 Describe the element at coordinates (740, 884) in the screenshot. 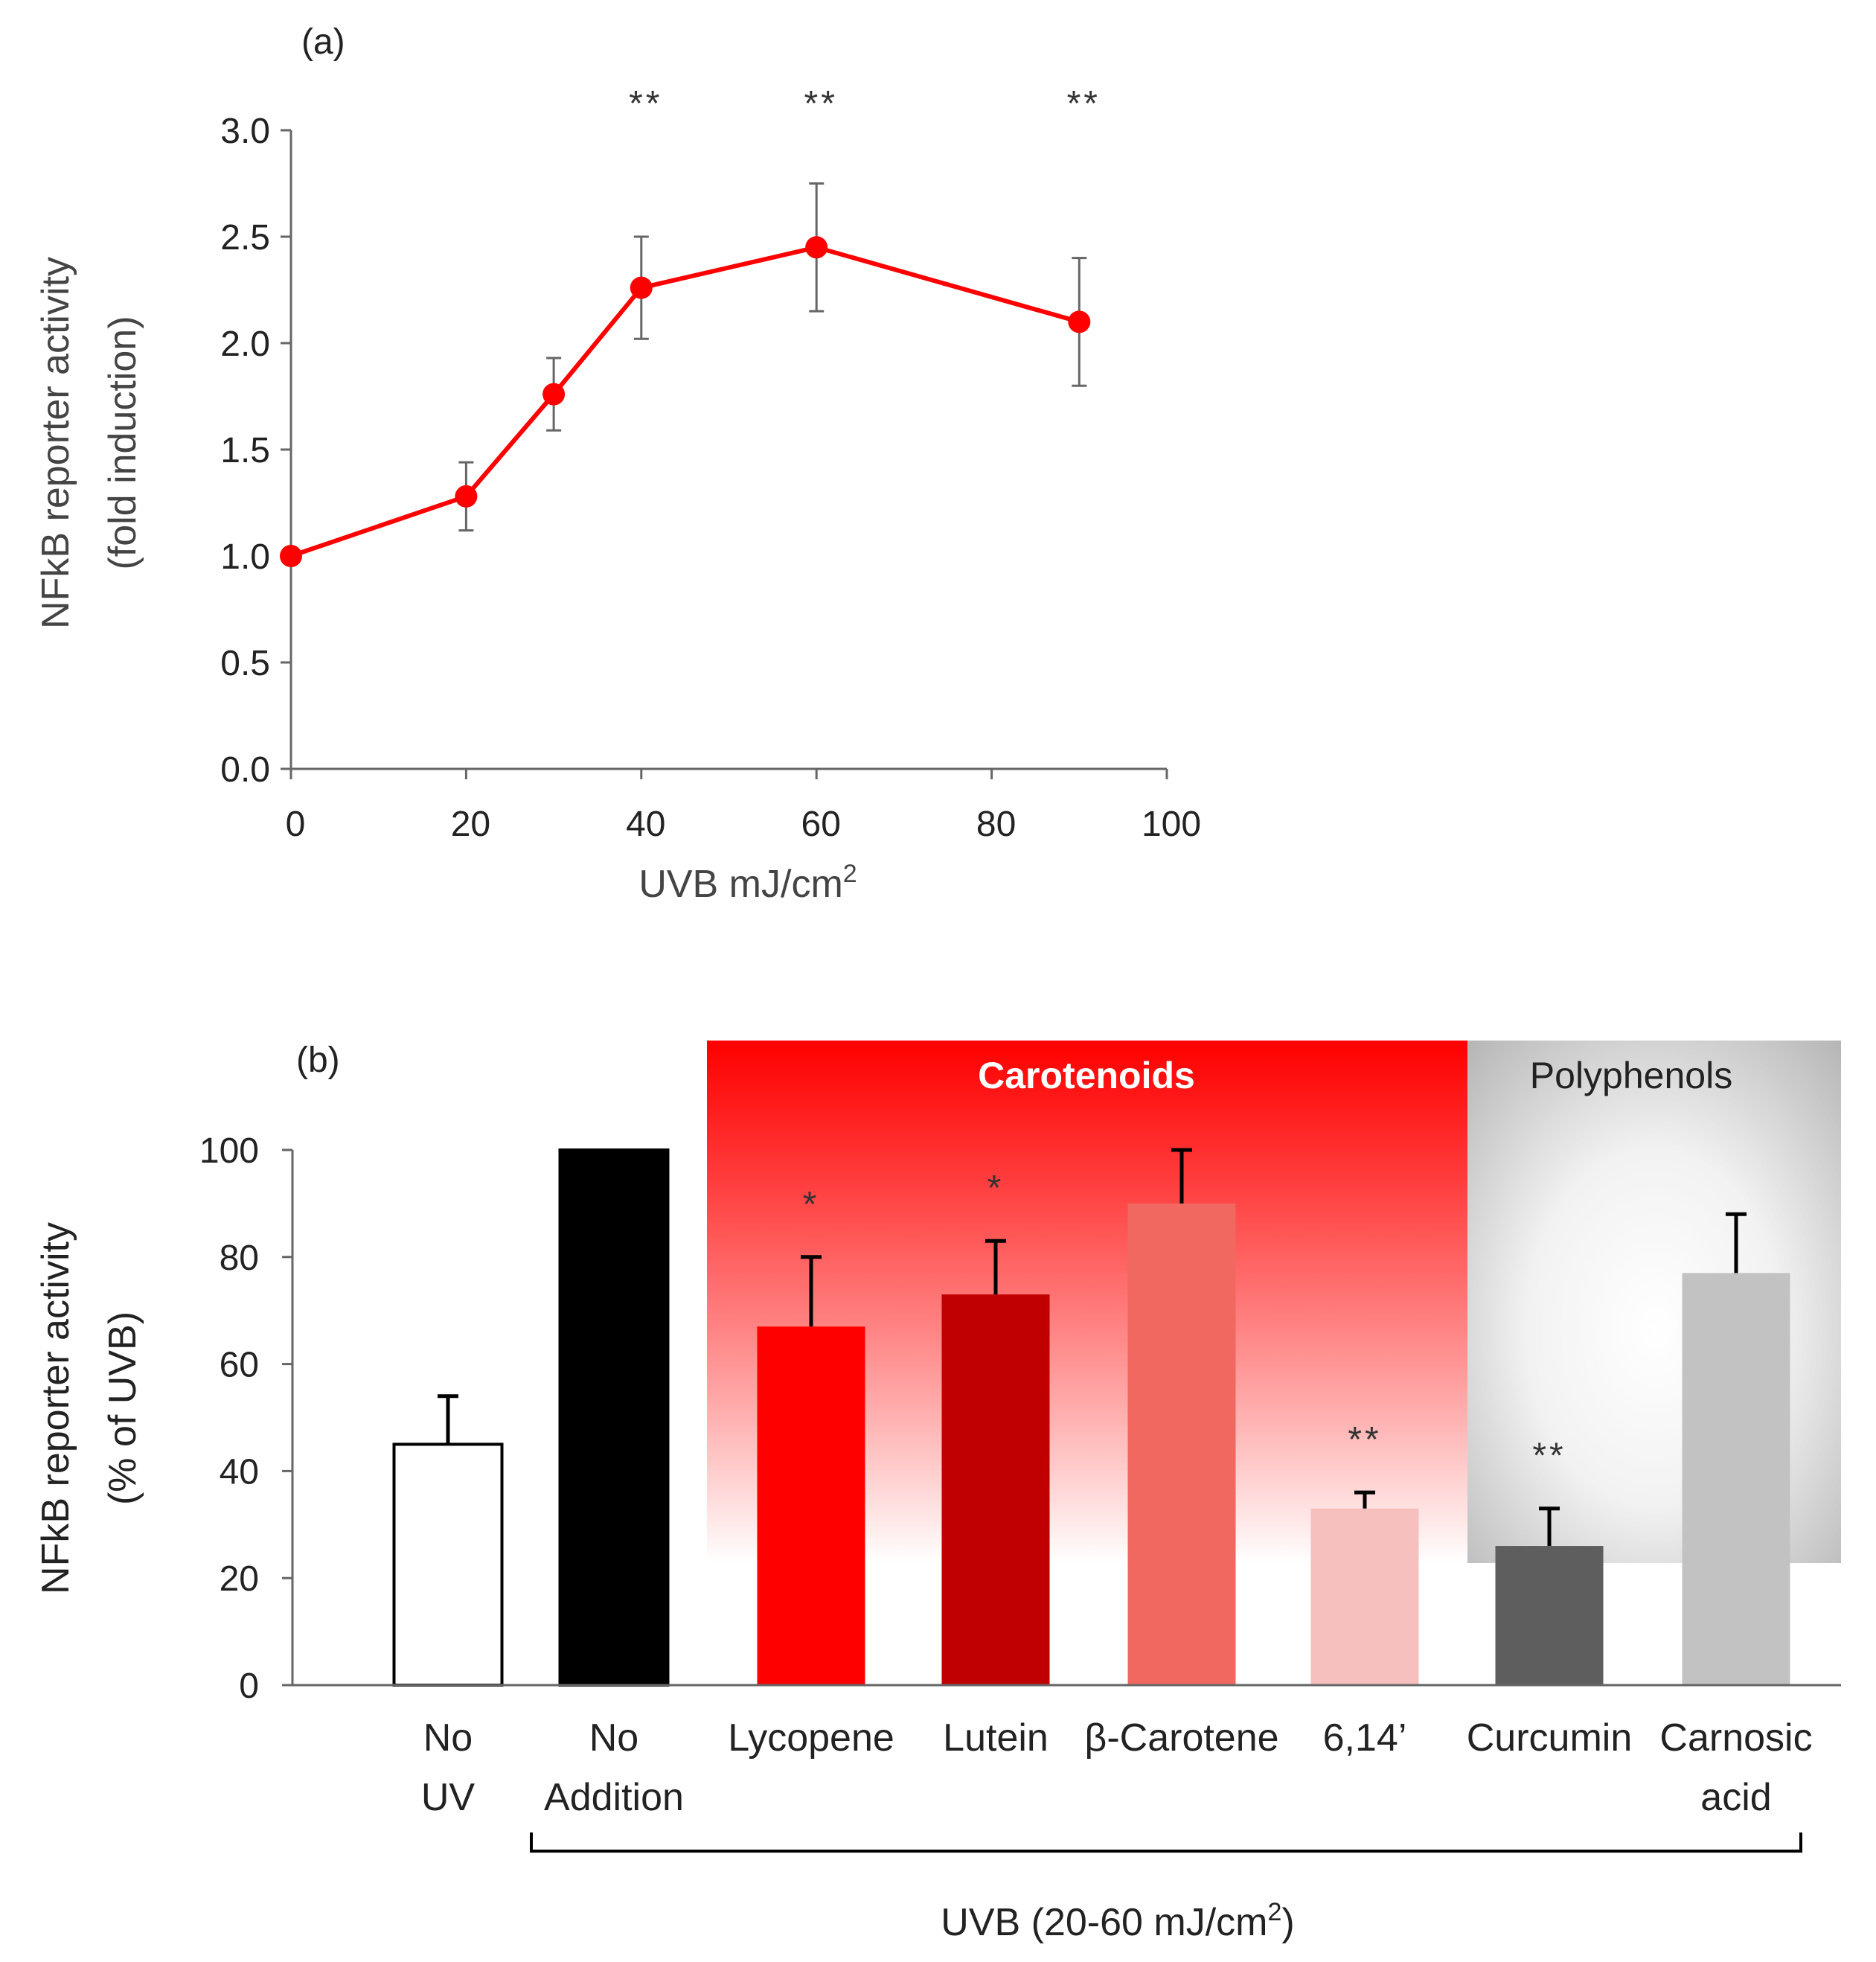

I see `panel-a-xlabel: UVB mJ/cm` at that location.